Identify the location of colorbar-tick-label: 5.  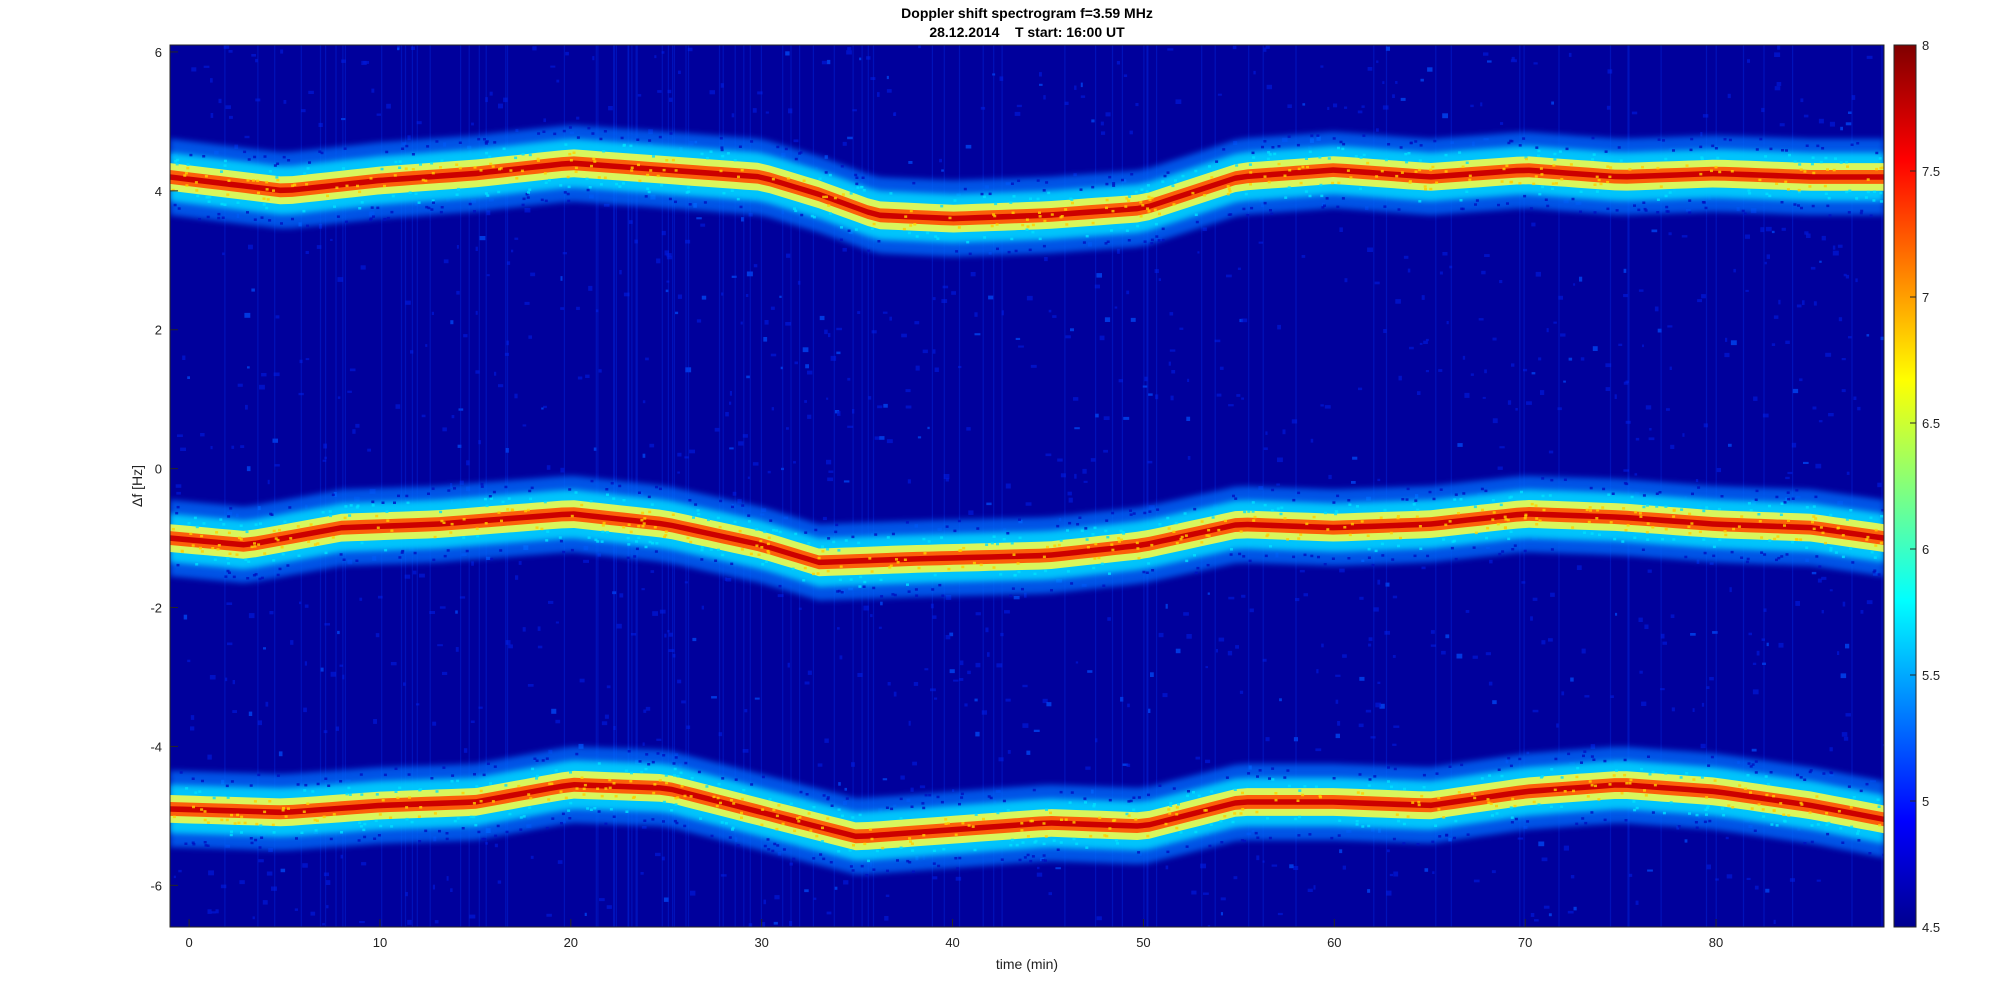
(1925, 801).